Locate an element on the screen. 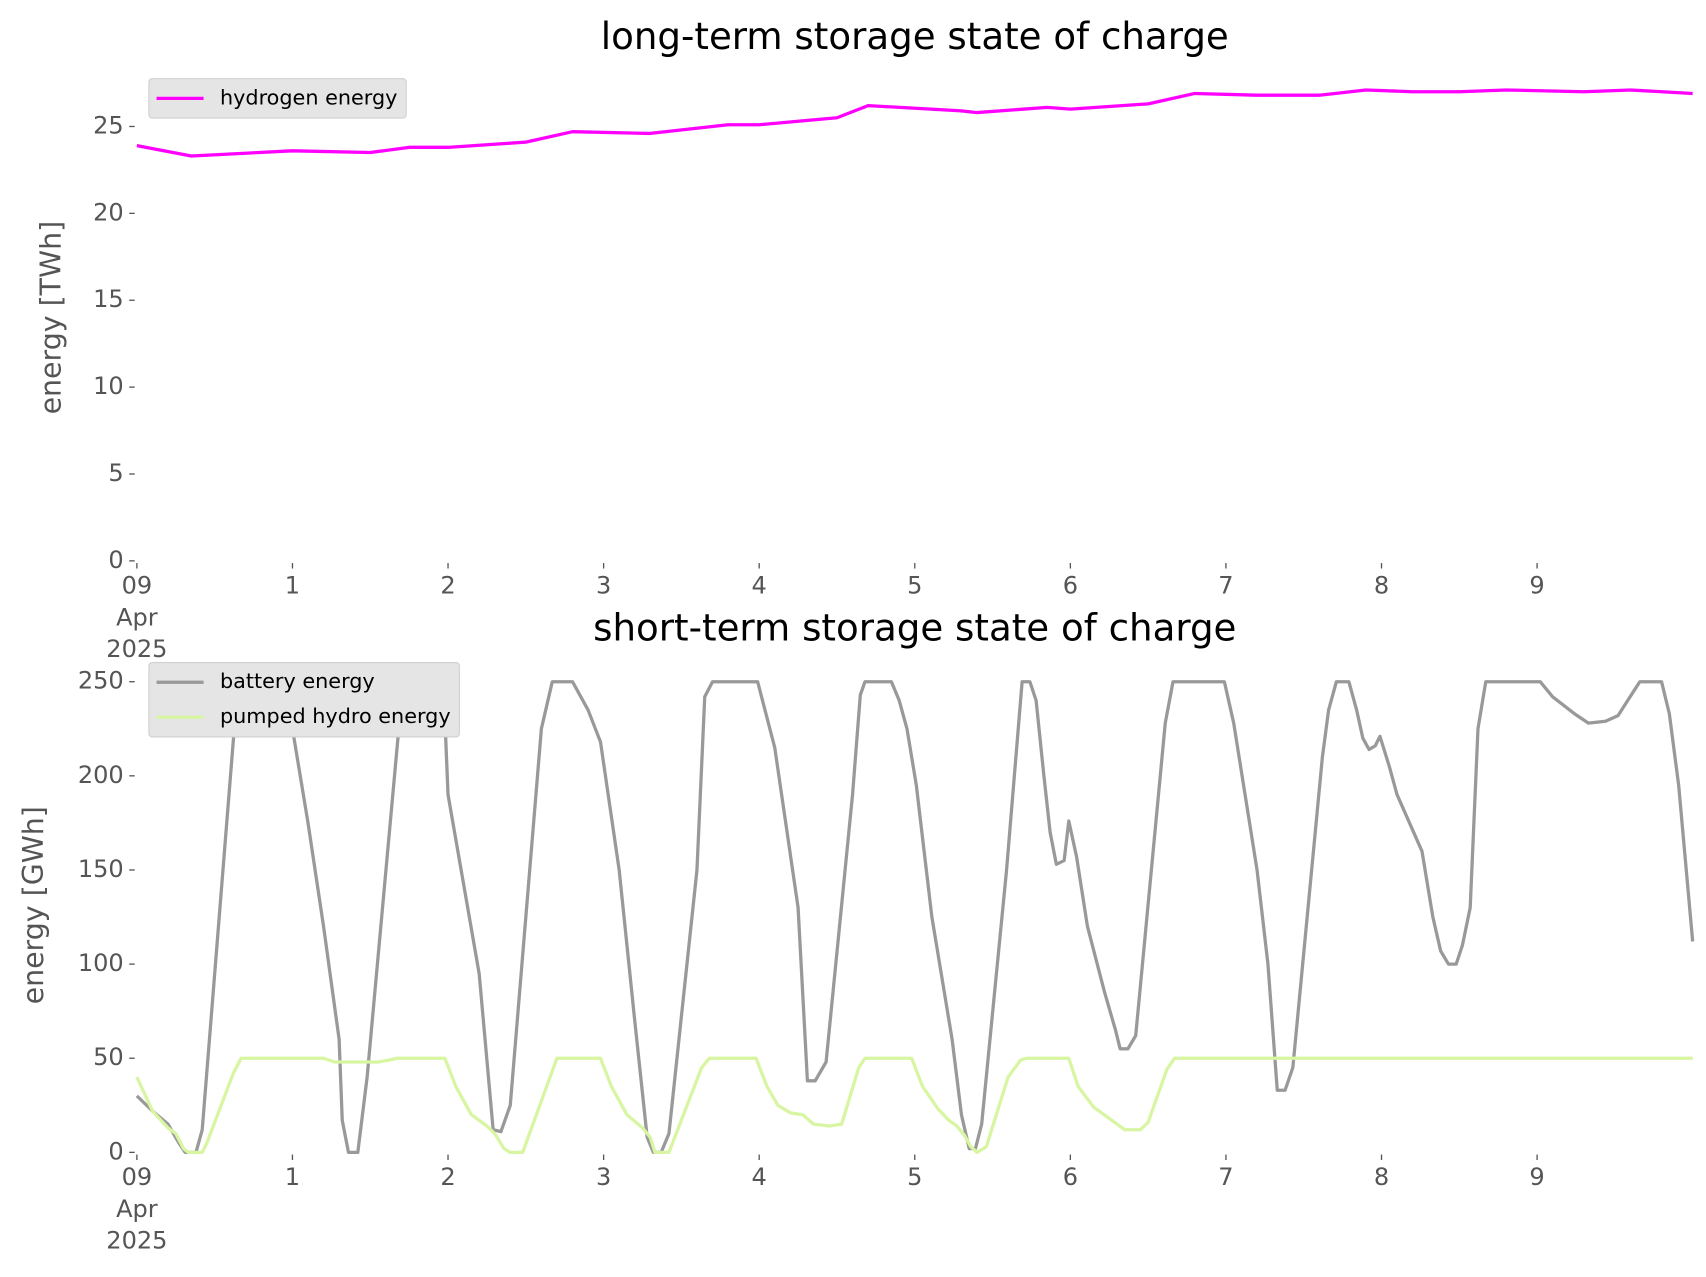  y-tick-label: 25 is located at coordinates (108, 125).